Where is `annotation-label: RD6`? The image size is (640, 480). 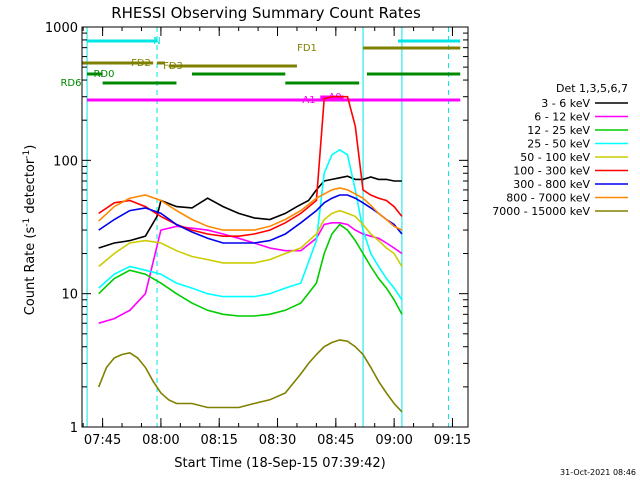 annotation-label: RD6 is located at coordinates (70, 83).